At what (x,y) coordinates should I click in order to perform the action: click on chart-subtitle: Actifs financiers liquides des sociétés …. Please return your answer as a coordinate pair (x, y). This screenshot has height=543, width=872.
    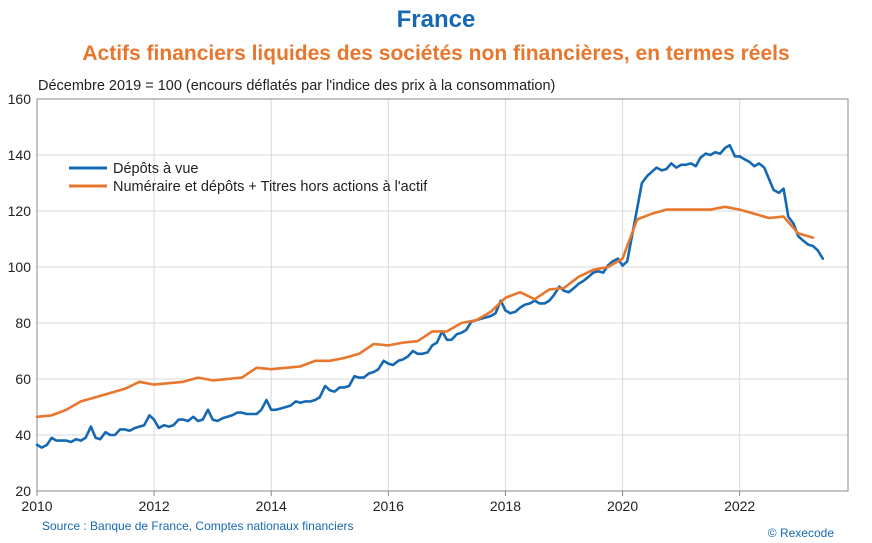
    Looking at the image, I should click on (436, 53).